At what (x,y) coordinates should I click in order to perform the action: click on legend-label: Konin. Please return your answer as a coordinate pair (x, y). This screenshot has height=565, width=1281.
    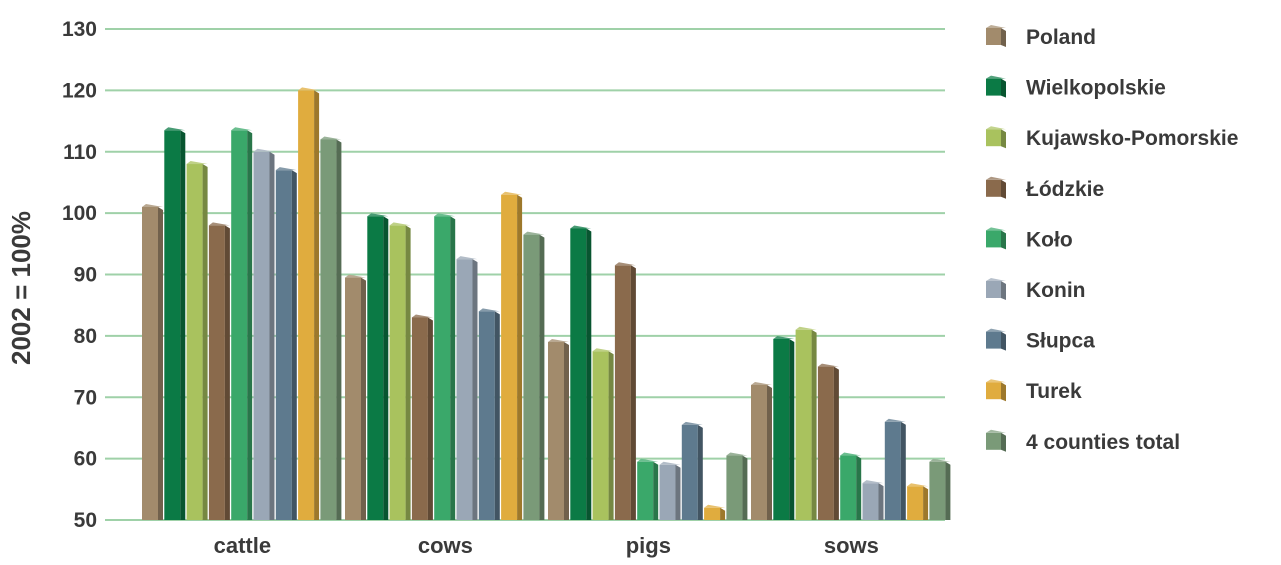
    Looking at the image, I should click on (1055, 290).